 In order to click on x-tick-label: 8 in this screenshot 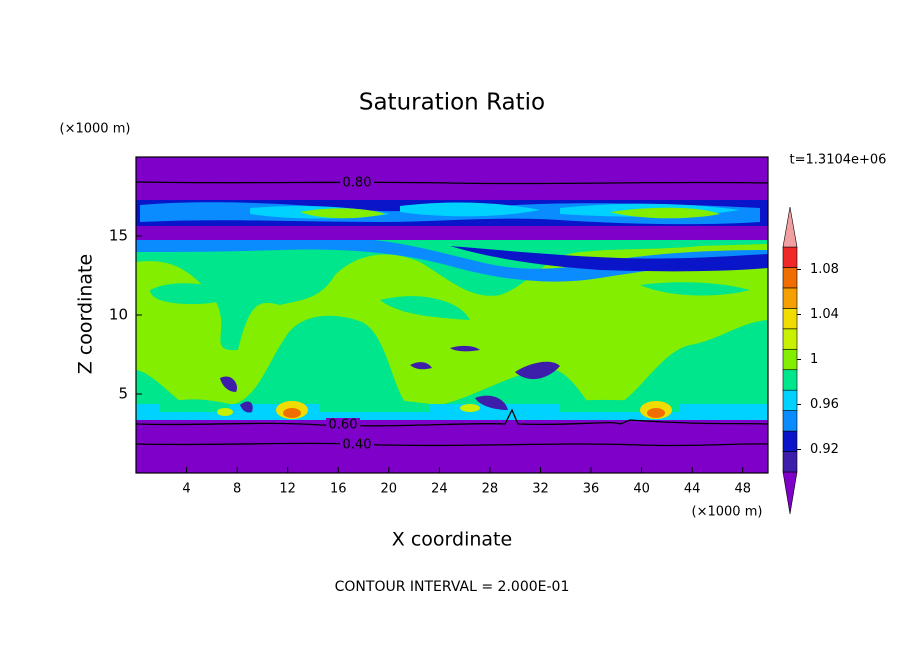, I will do `click(237, 489)`.